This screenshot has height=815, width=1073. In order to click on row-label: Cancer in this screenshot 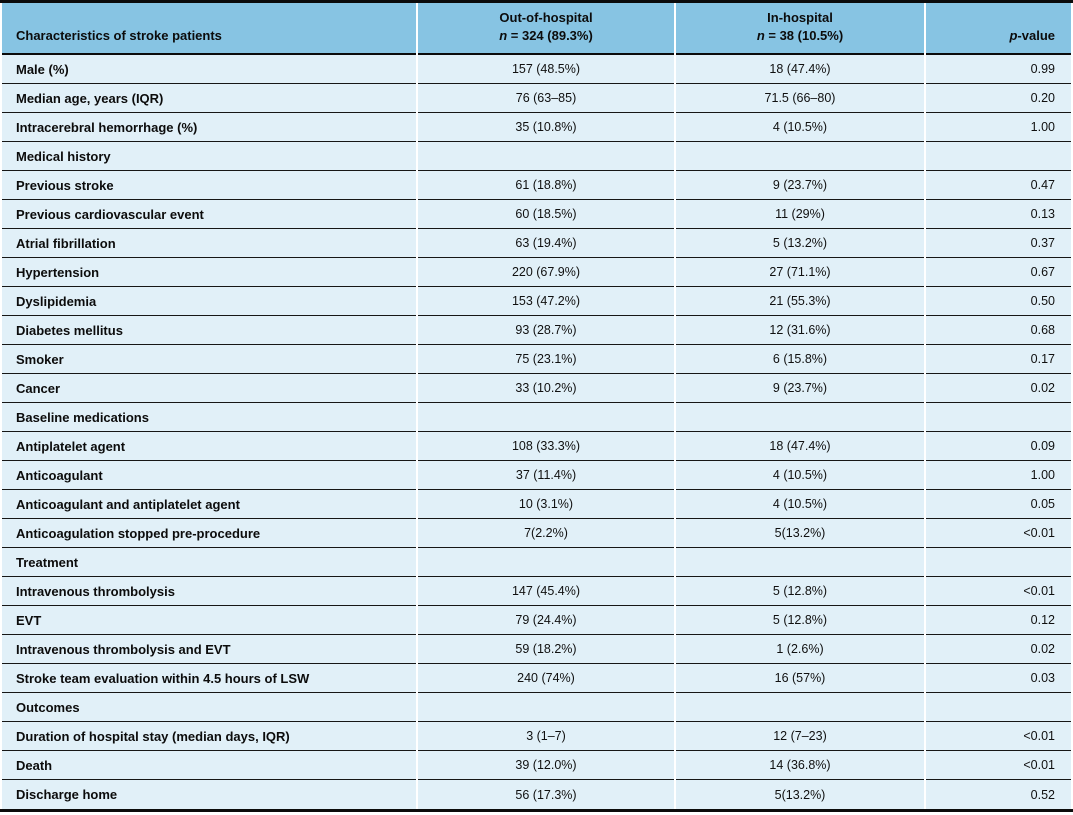, I will do `click(209, 388)`.